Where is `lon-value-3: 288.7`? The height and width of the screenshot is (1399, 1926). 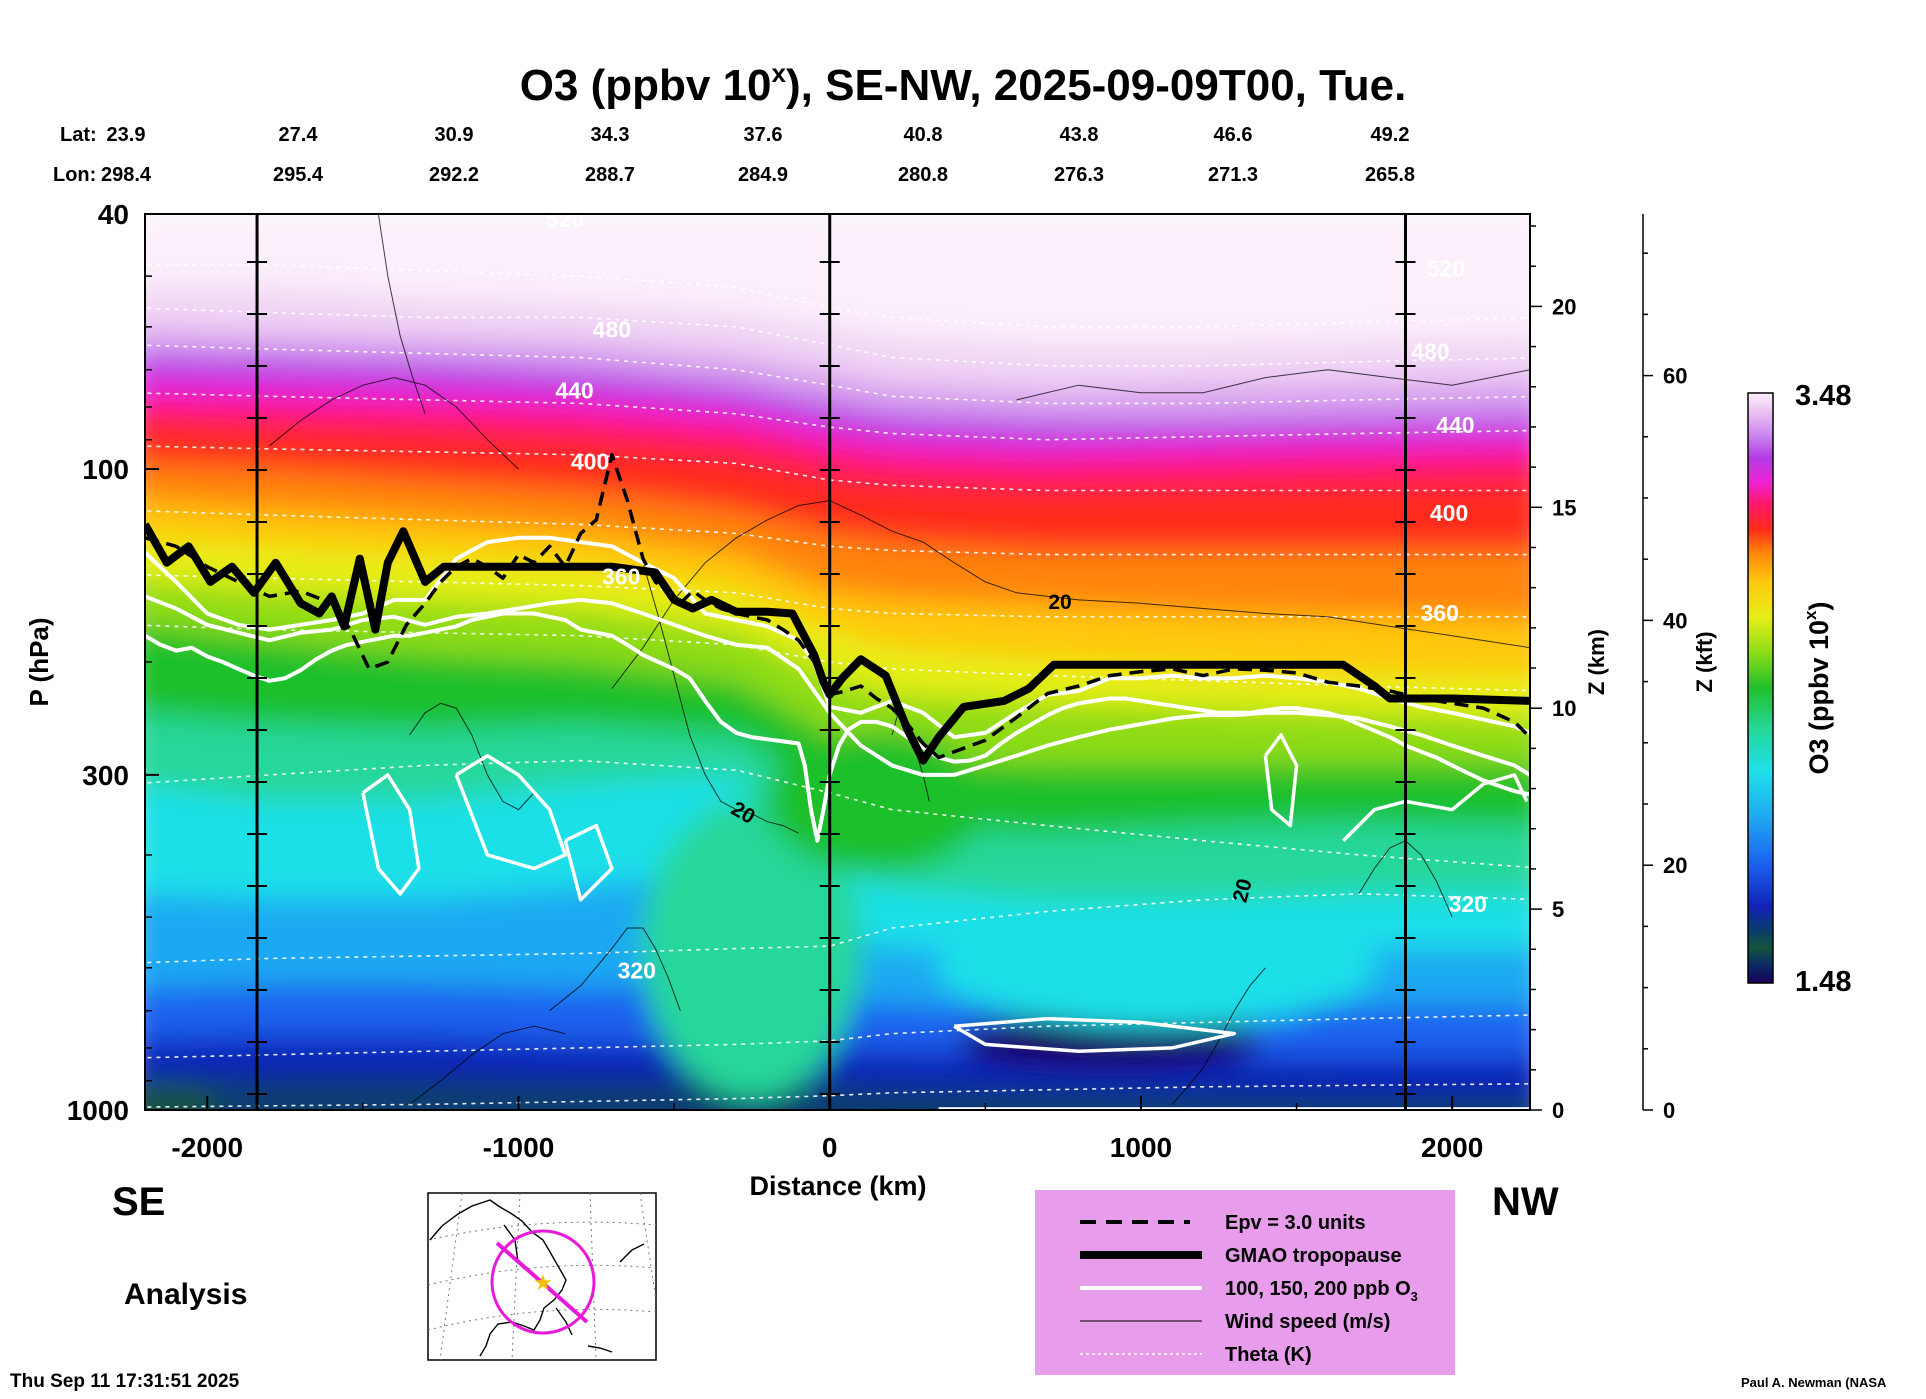
lon-value-3: 288.7 is located at coordinates (610, 175).